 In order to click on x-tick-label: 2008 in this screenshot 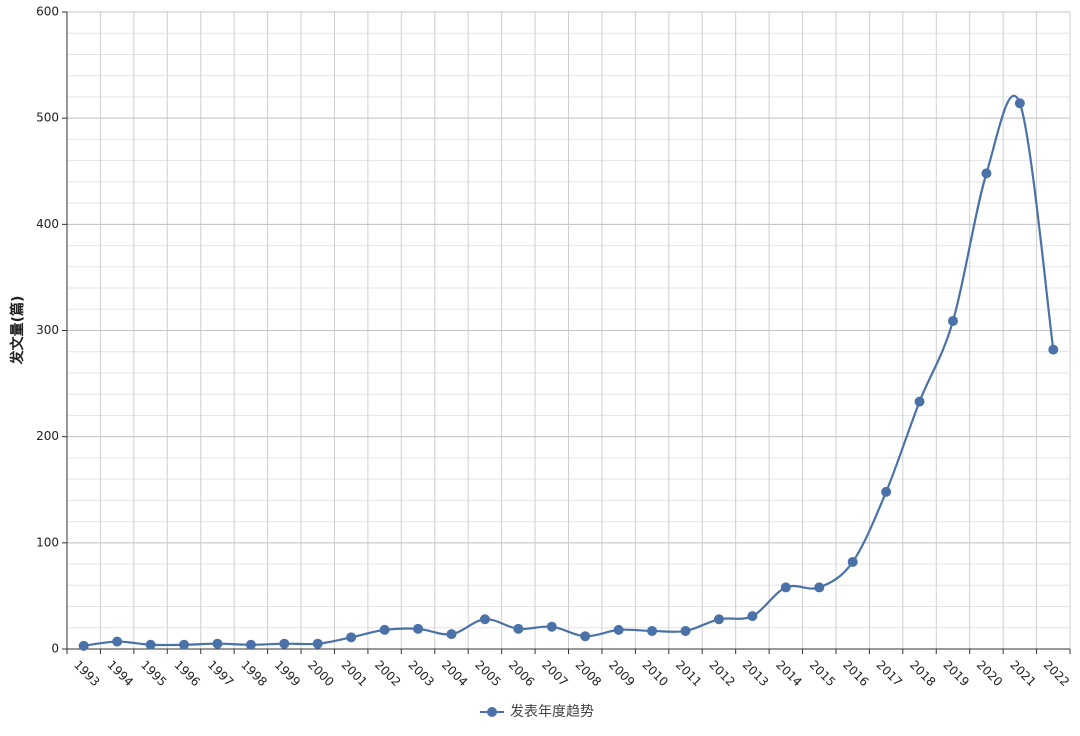, I will do `click(588, 673)`.